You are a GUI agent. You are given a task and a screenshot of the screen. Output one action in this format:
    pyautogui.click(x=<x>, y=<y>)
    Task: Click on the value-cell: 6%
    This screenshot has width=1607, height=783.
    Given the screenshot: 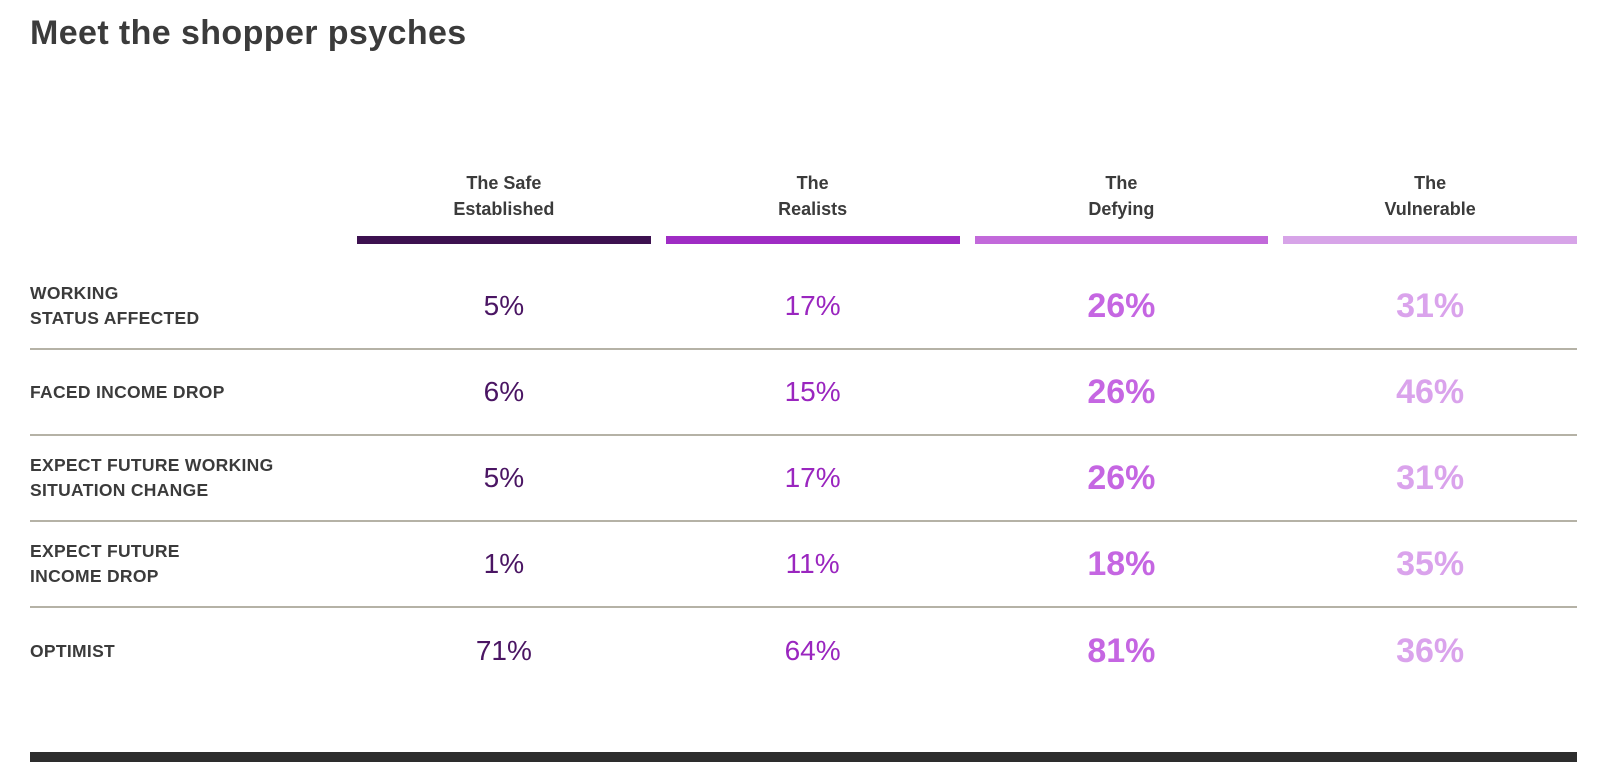 What is the action you would take?
    pyautogui.click(x=504, y=392)
    